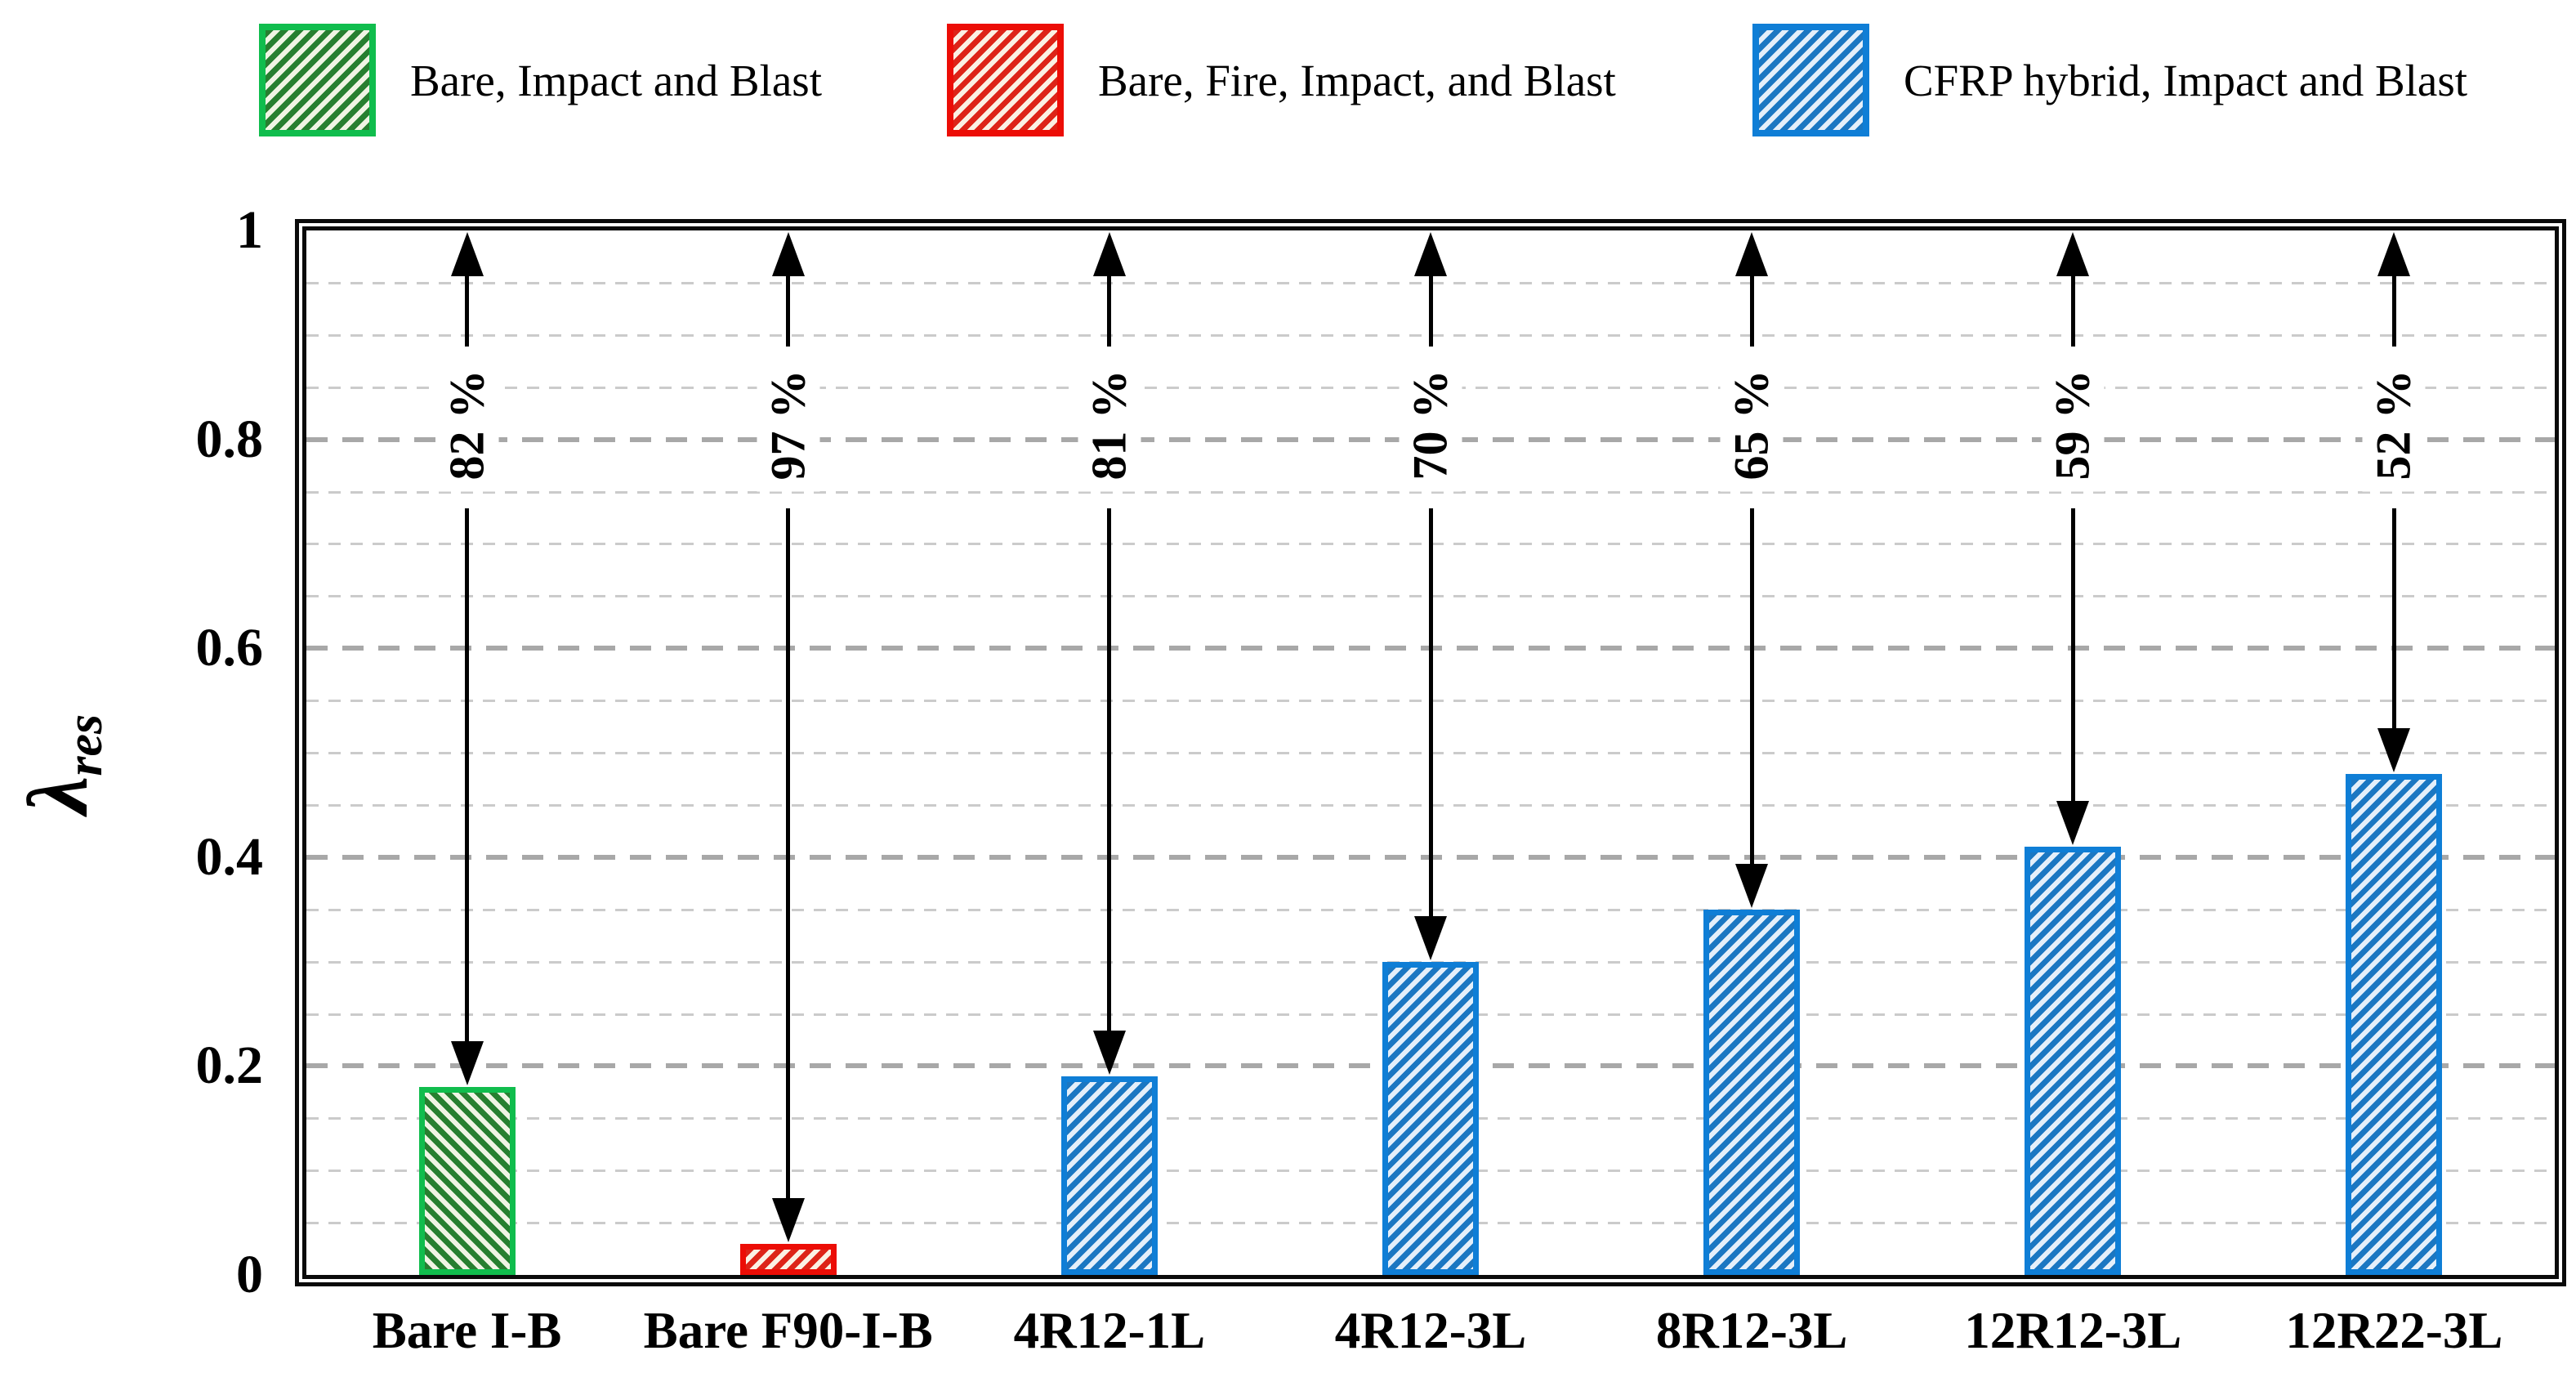 The width and height of the screenshot is (2576, 1382). Describe the element at coordinates (2394, 425) in the screenshot. I see `reduction-label: 52 %` at that location.